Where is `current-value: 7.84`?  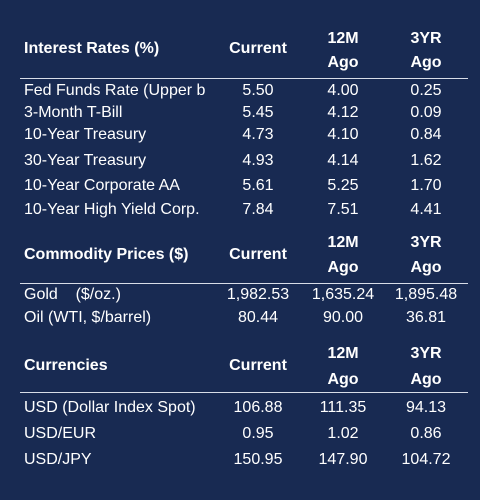 current-value: 7.84 is located at coordinates (258, 209).